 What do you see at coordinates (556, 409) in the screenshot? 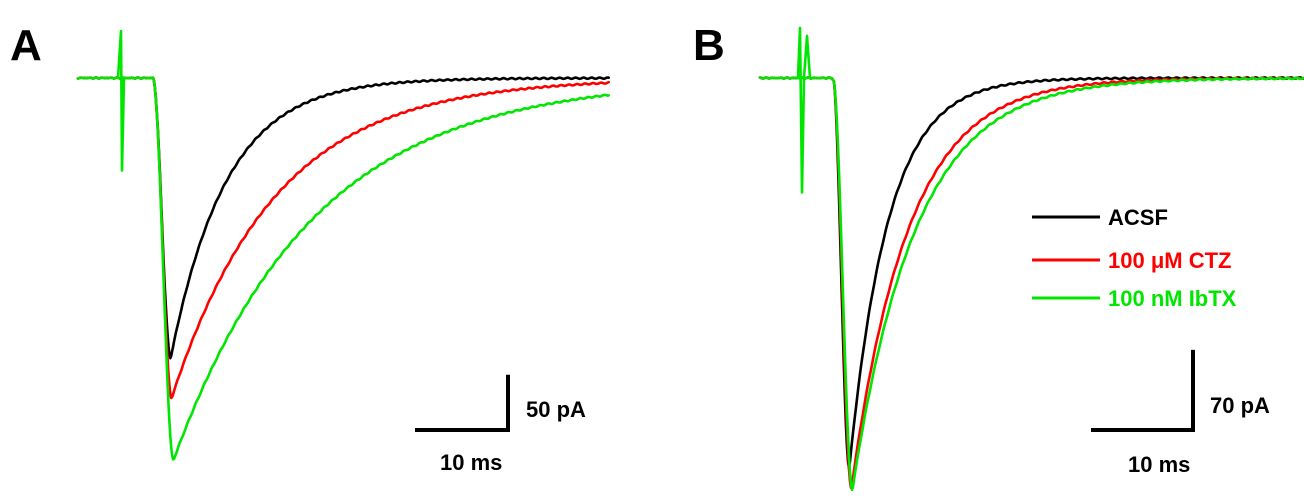
I see `panel-a-y-scale-label: 50 pA` at bounding box center [556, 409].